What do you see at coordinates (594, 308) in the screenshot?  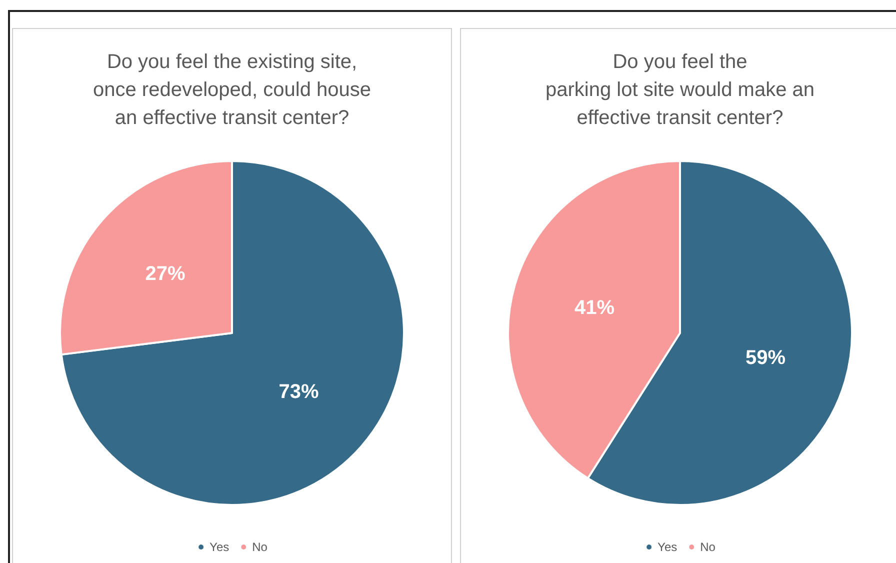 I see `data-label: 41%` at bounding box center [594, 308].